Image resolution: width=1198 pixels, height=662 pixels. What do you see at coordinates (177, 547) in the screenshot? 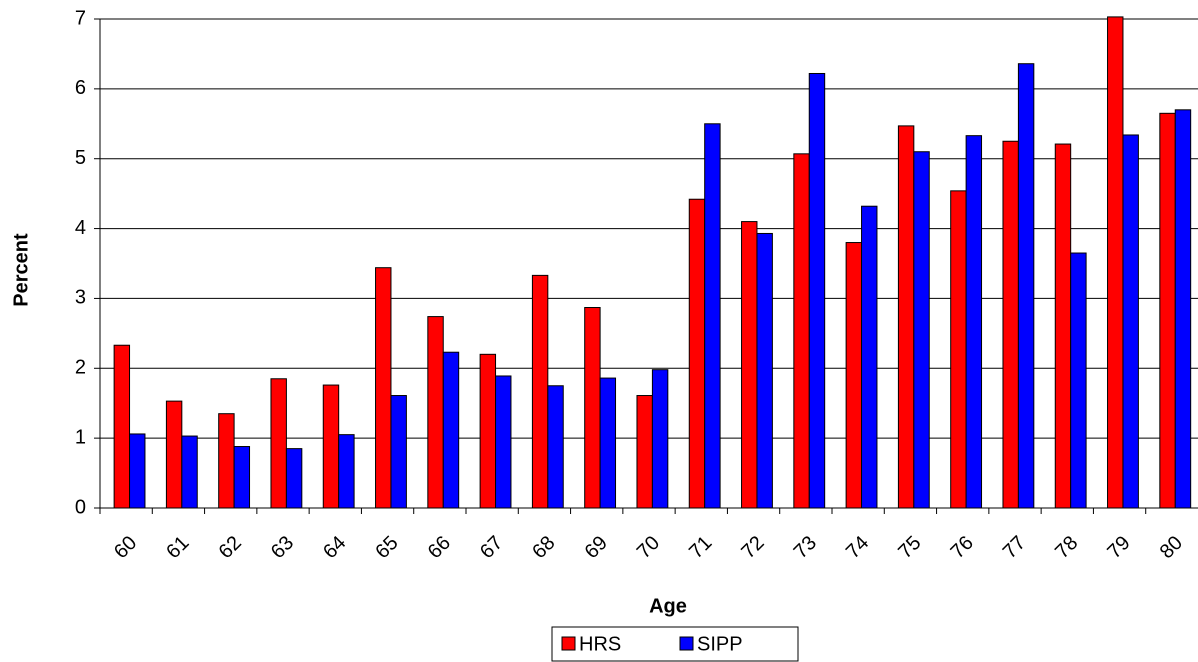
I see `x-tick-label: 61` at bounding box center [177, 547].